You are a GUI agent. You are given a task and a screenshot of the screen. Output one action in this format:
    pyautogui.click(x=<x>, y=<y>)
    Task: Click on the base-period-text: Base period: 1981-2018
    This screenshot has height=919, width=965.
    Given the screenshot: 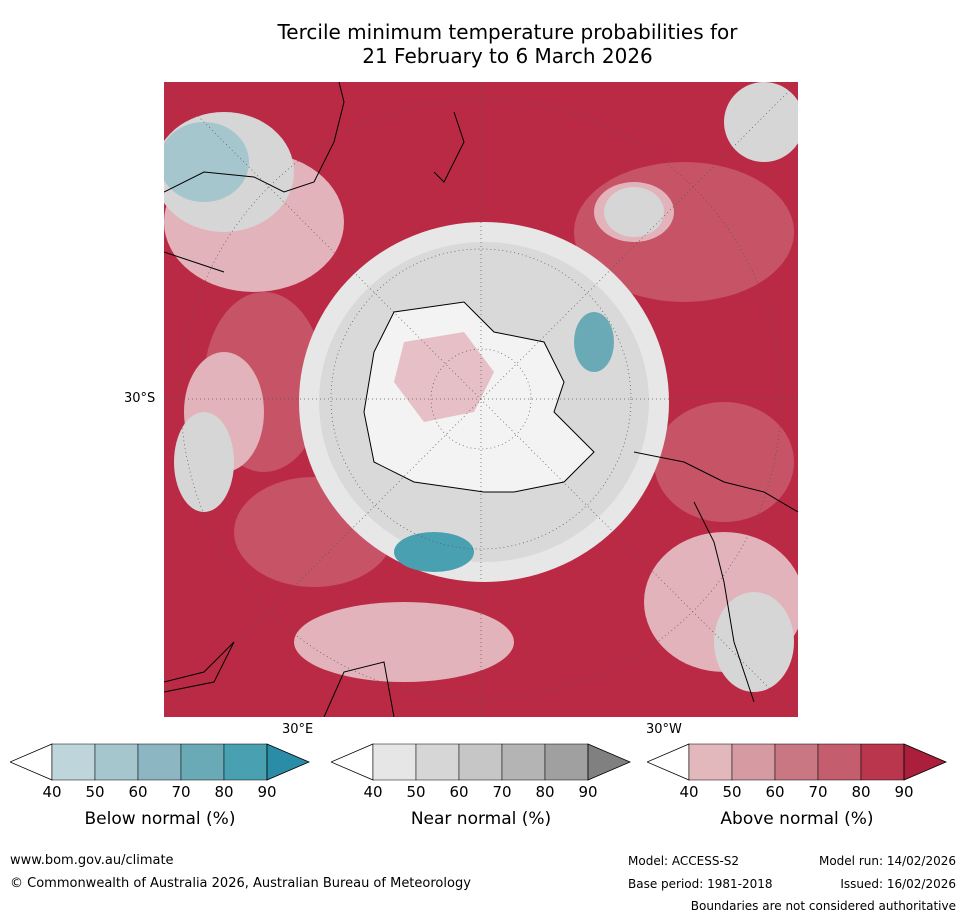 What is the action you would take?
    pyautogui.click(x=700, y=884)
    